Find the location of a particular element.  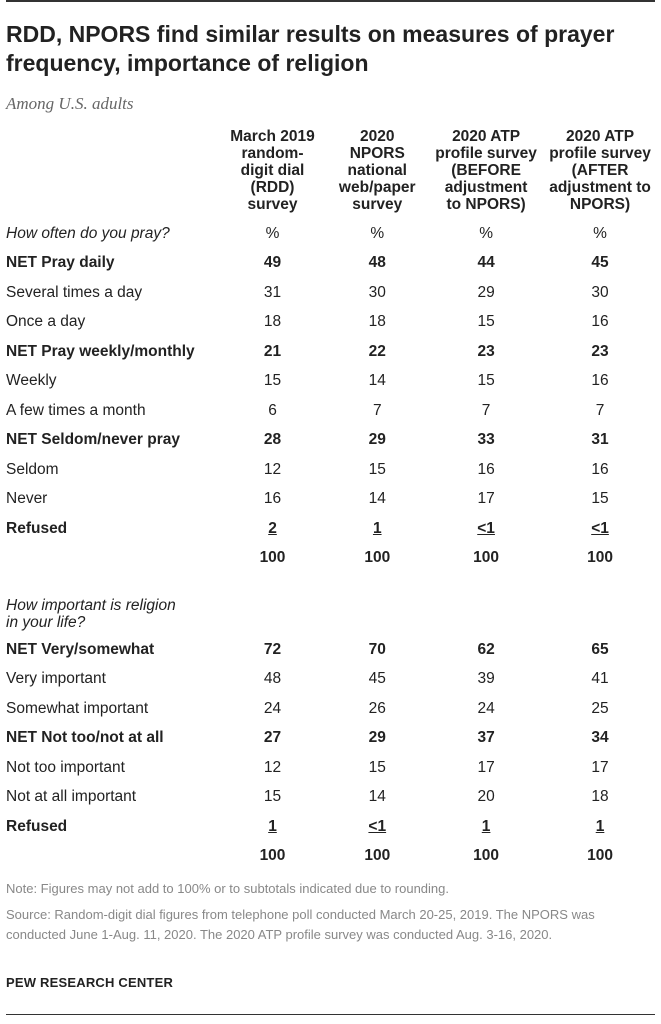

row-label: Weekly is located at coordinates (31, 381).